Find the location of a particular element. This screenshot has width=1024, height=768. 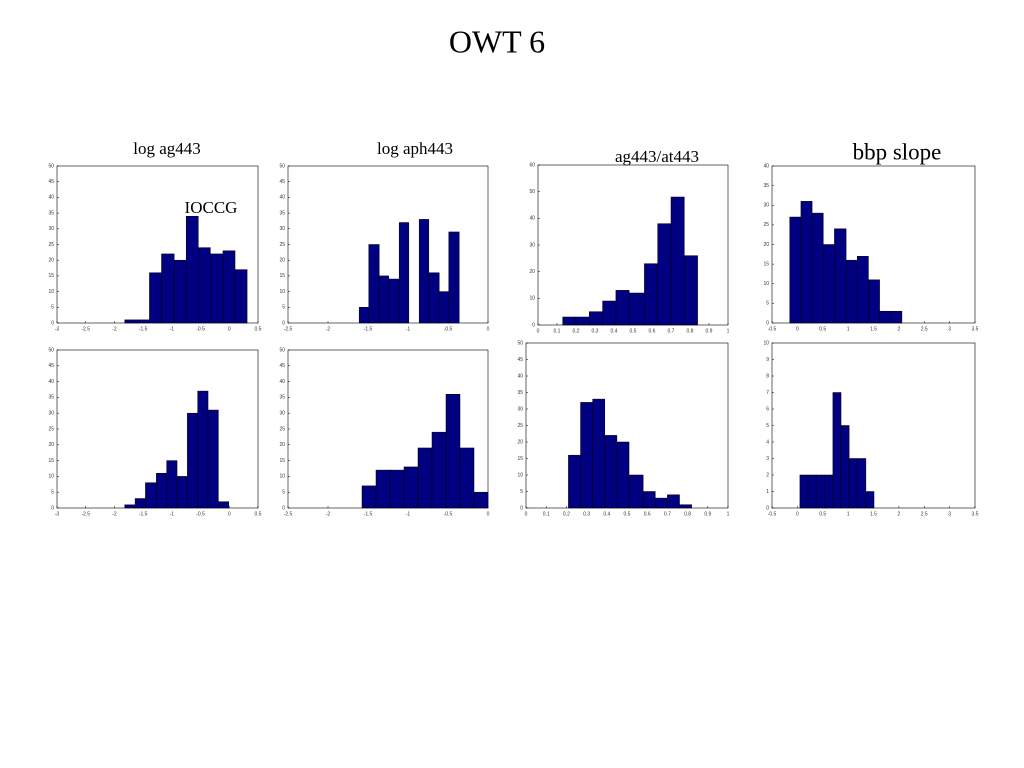

y-tick-label: 6 is located at coordinates (767, 409).